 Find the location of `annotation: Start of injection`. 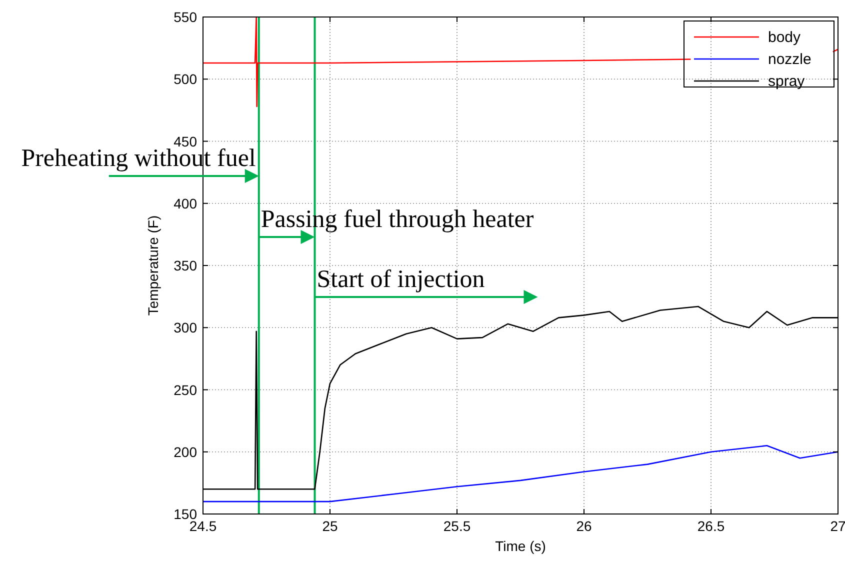

annotation: Start of injection is located at coordinates (401, 279).